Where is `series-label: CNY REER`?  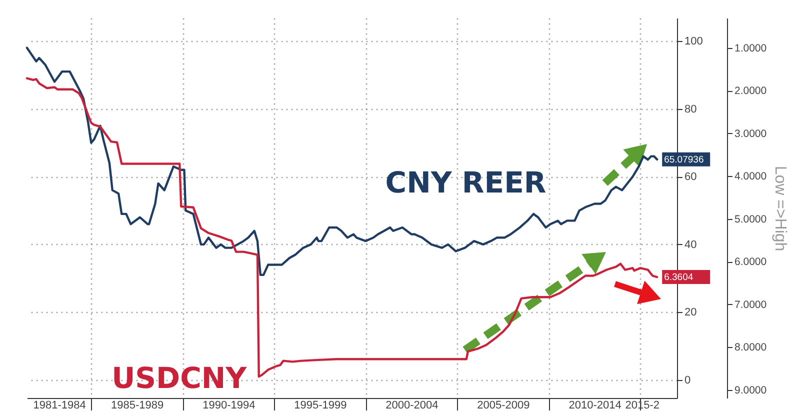
series-label: CNY REER is located at coordinates (465, 182).